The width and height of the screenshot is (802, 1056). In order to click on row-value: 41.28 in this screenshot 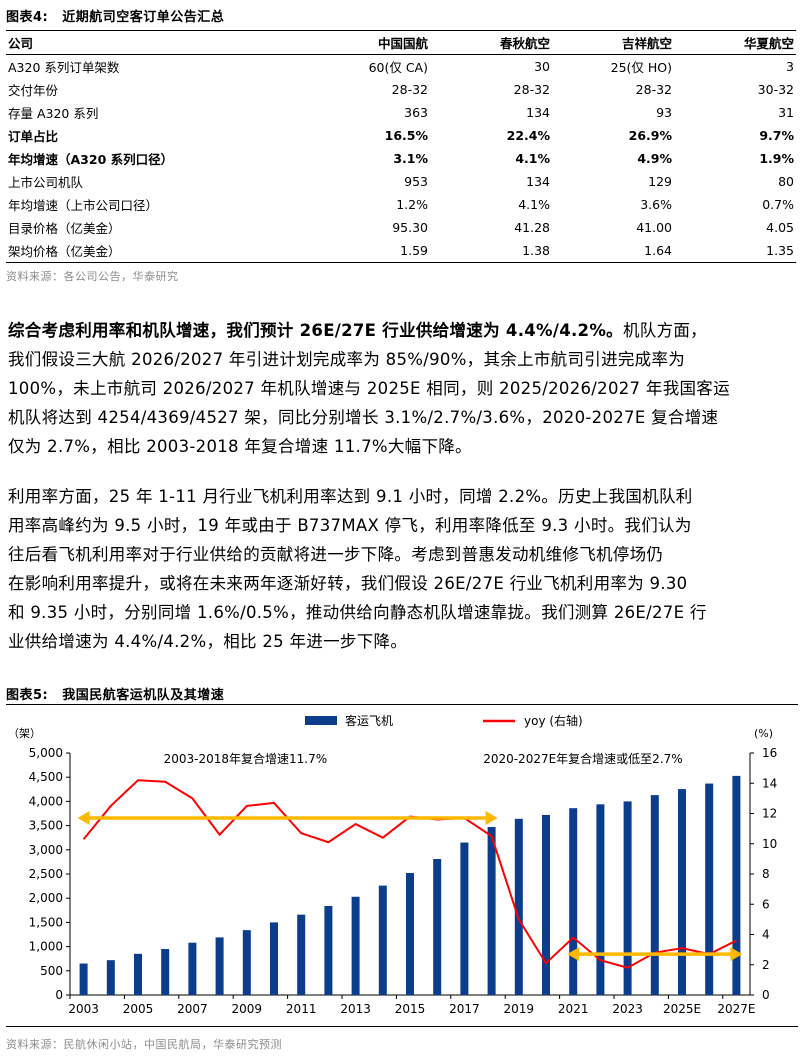, I will do `click(532, 227)`.